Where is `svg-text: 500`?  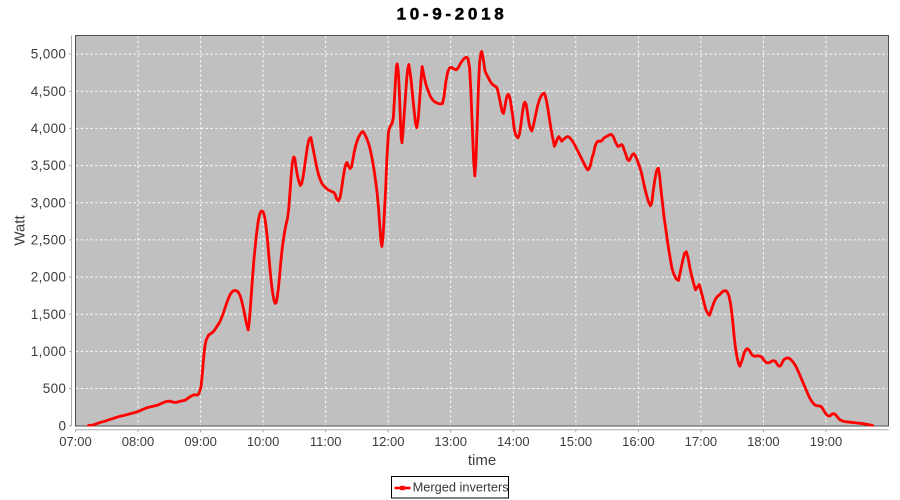
svg-text: 500 is located at coordinates (55, 388).